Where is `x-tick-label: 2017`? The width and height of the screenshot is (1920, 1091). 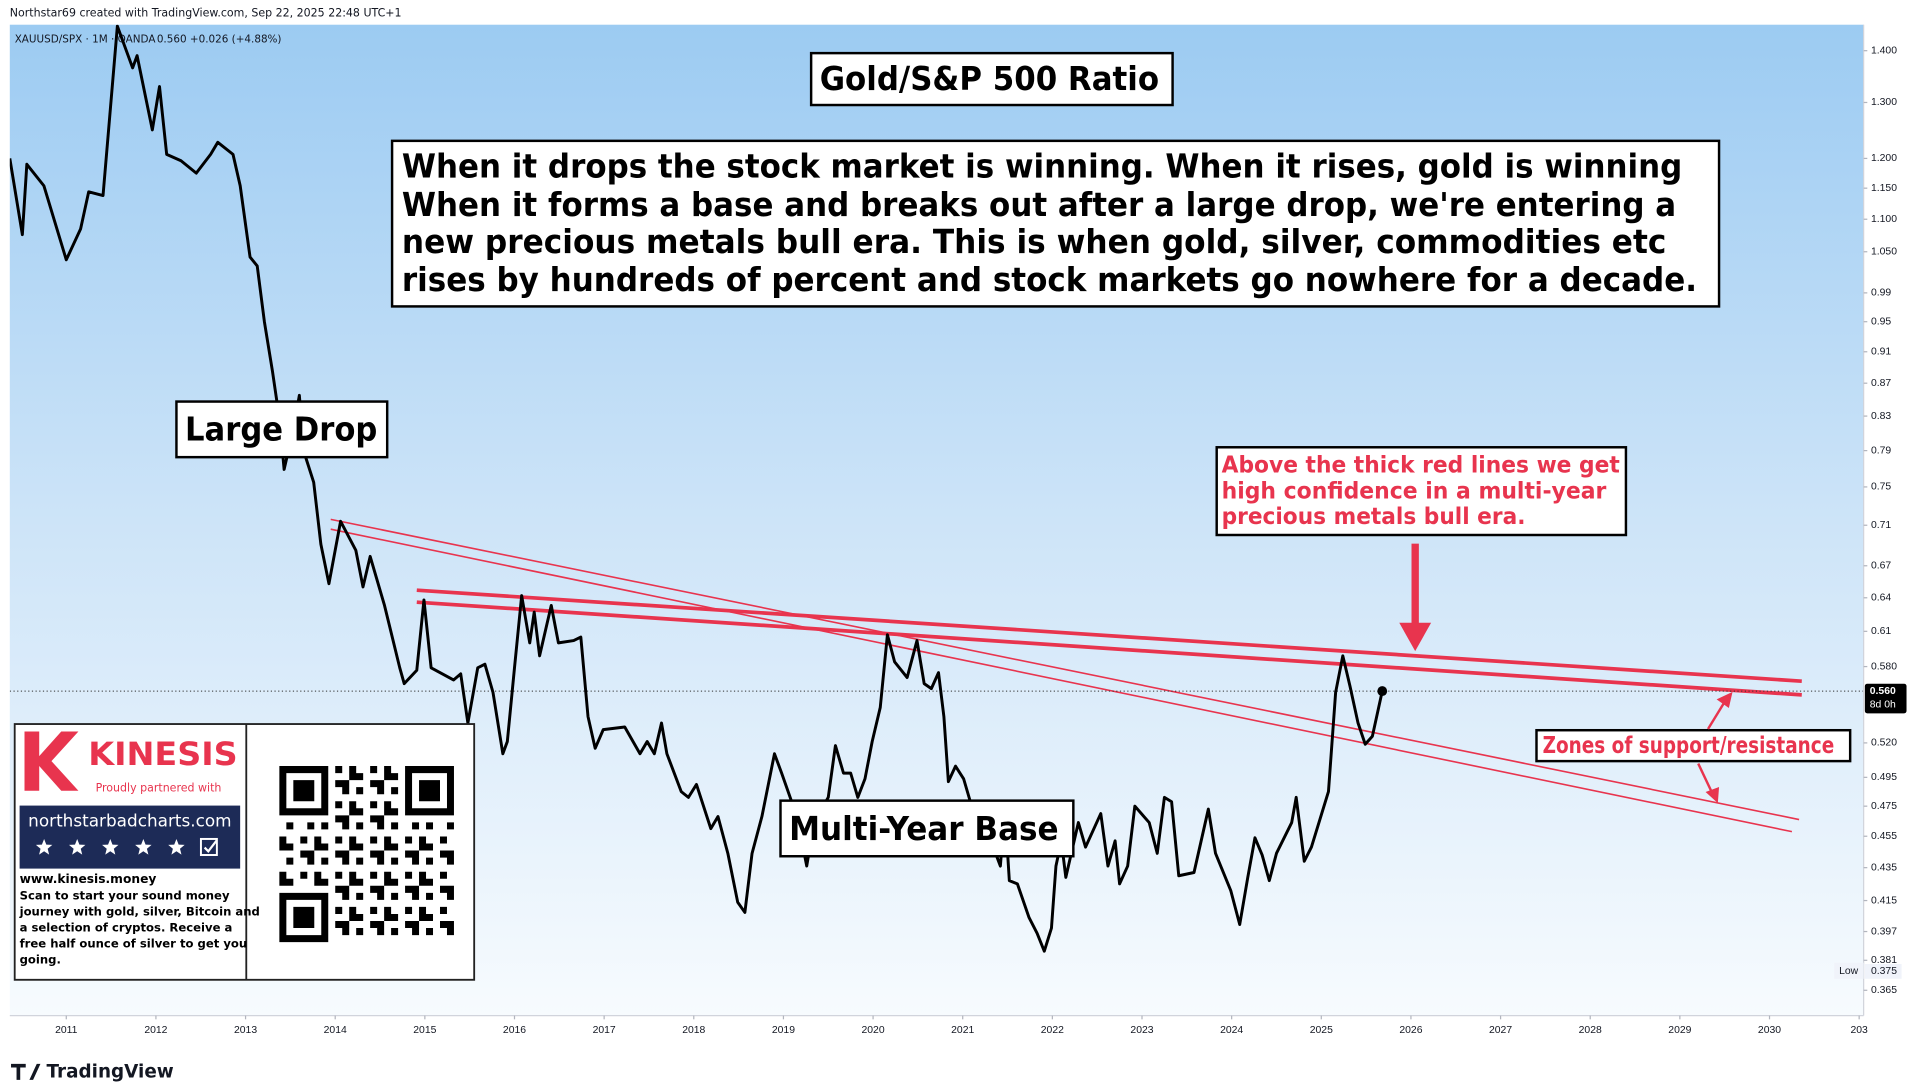 x-tick-label: 2017 is located at coordinates (604, 1030).